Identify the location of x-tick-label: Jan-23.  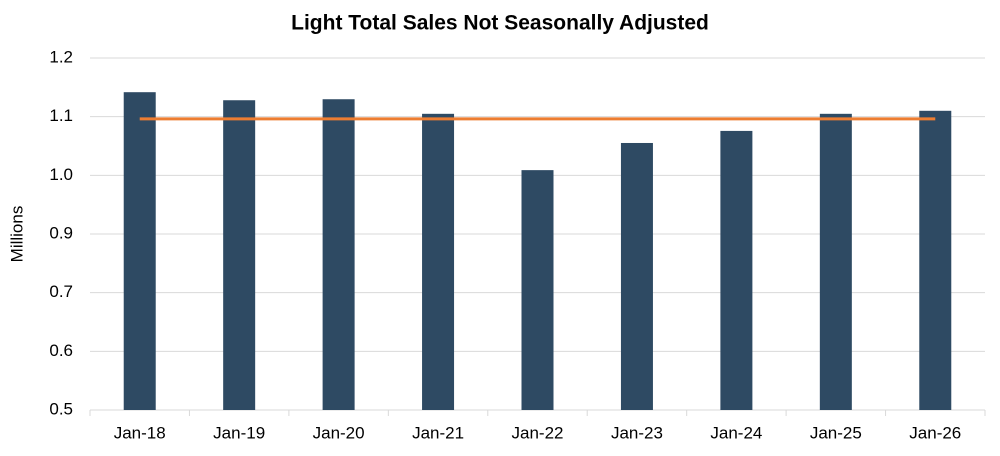
(637, 432).